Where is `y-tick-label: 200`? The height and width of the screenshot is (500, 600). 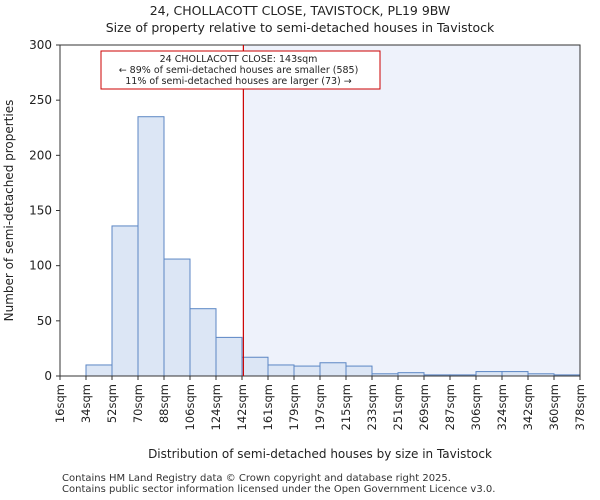
y-tick-label: 200 is located at coordinates (40, 155).